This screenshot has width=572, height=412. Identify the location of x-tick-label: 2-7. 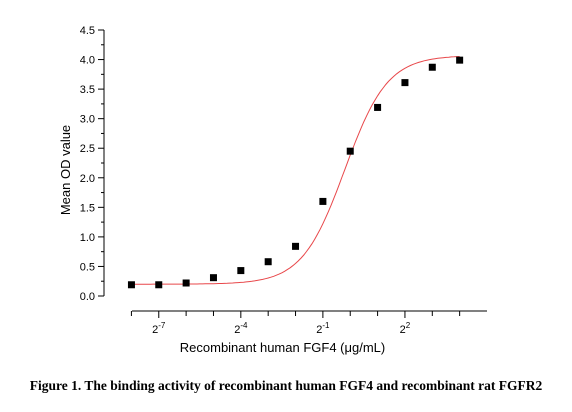
(159, 328).